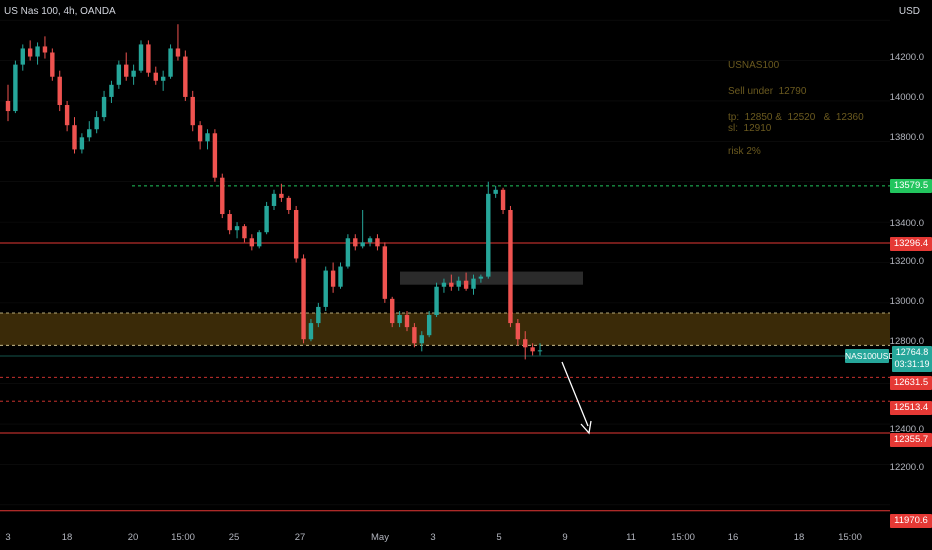 This screenshot has width=932, height=550. What do you see at coordinates (906, 301) in the screenshot?
I see `y-tick: 13000.0` at bounding box center [906, 301].